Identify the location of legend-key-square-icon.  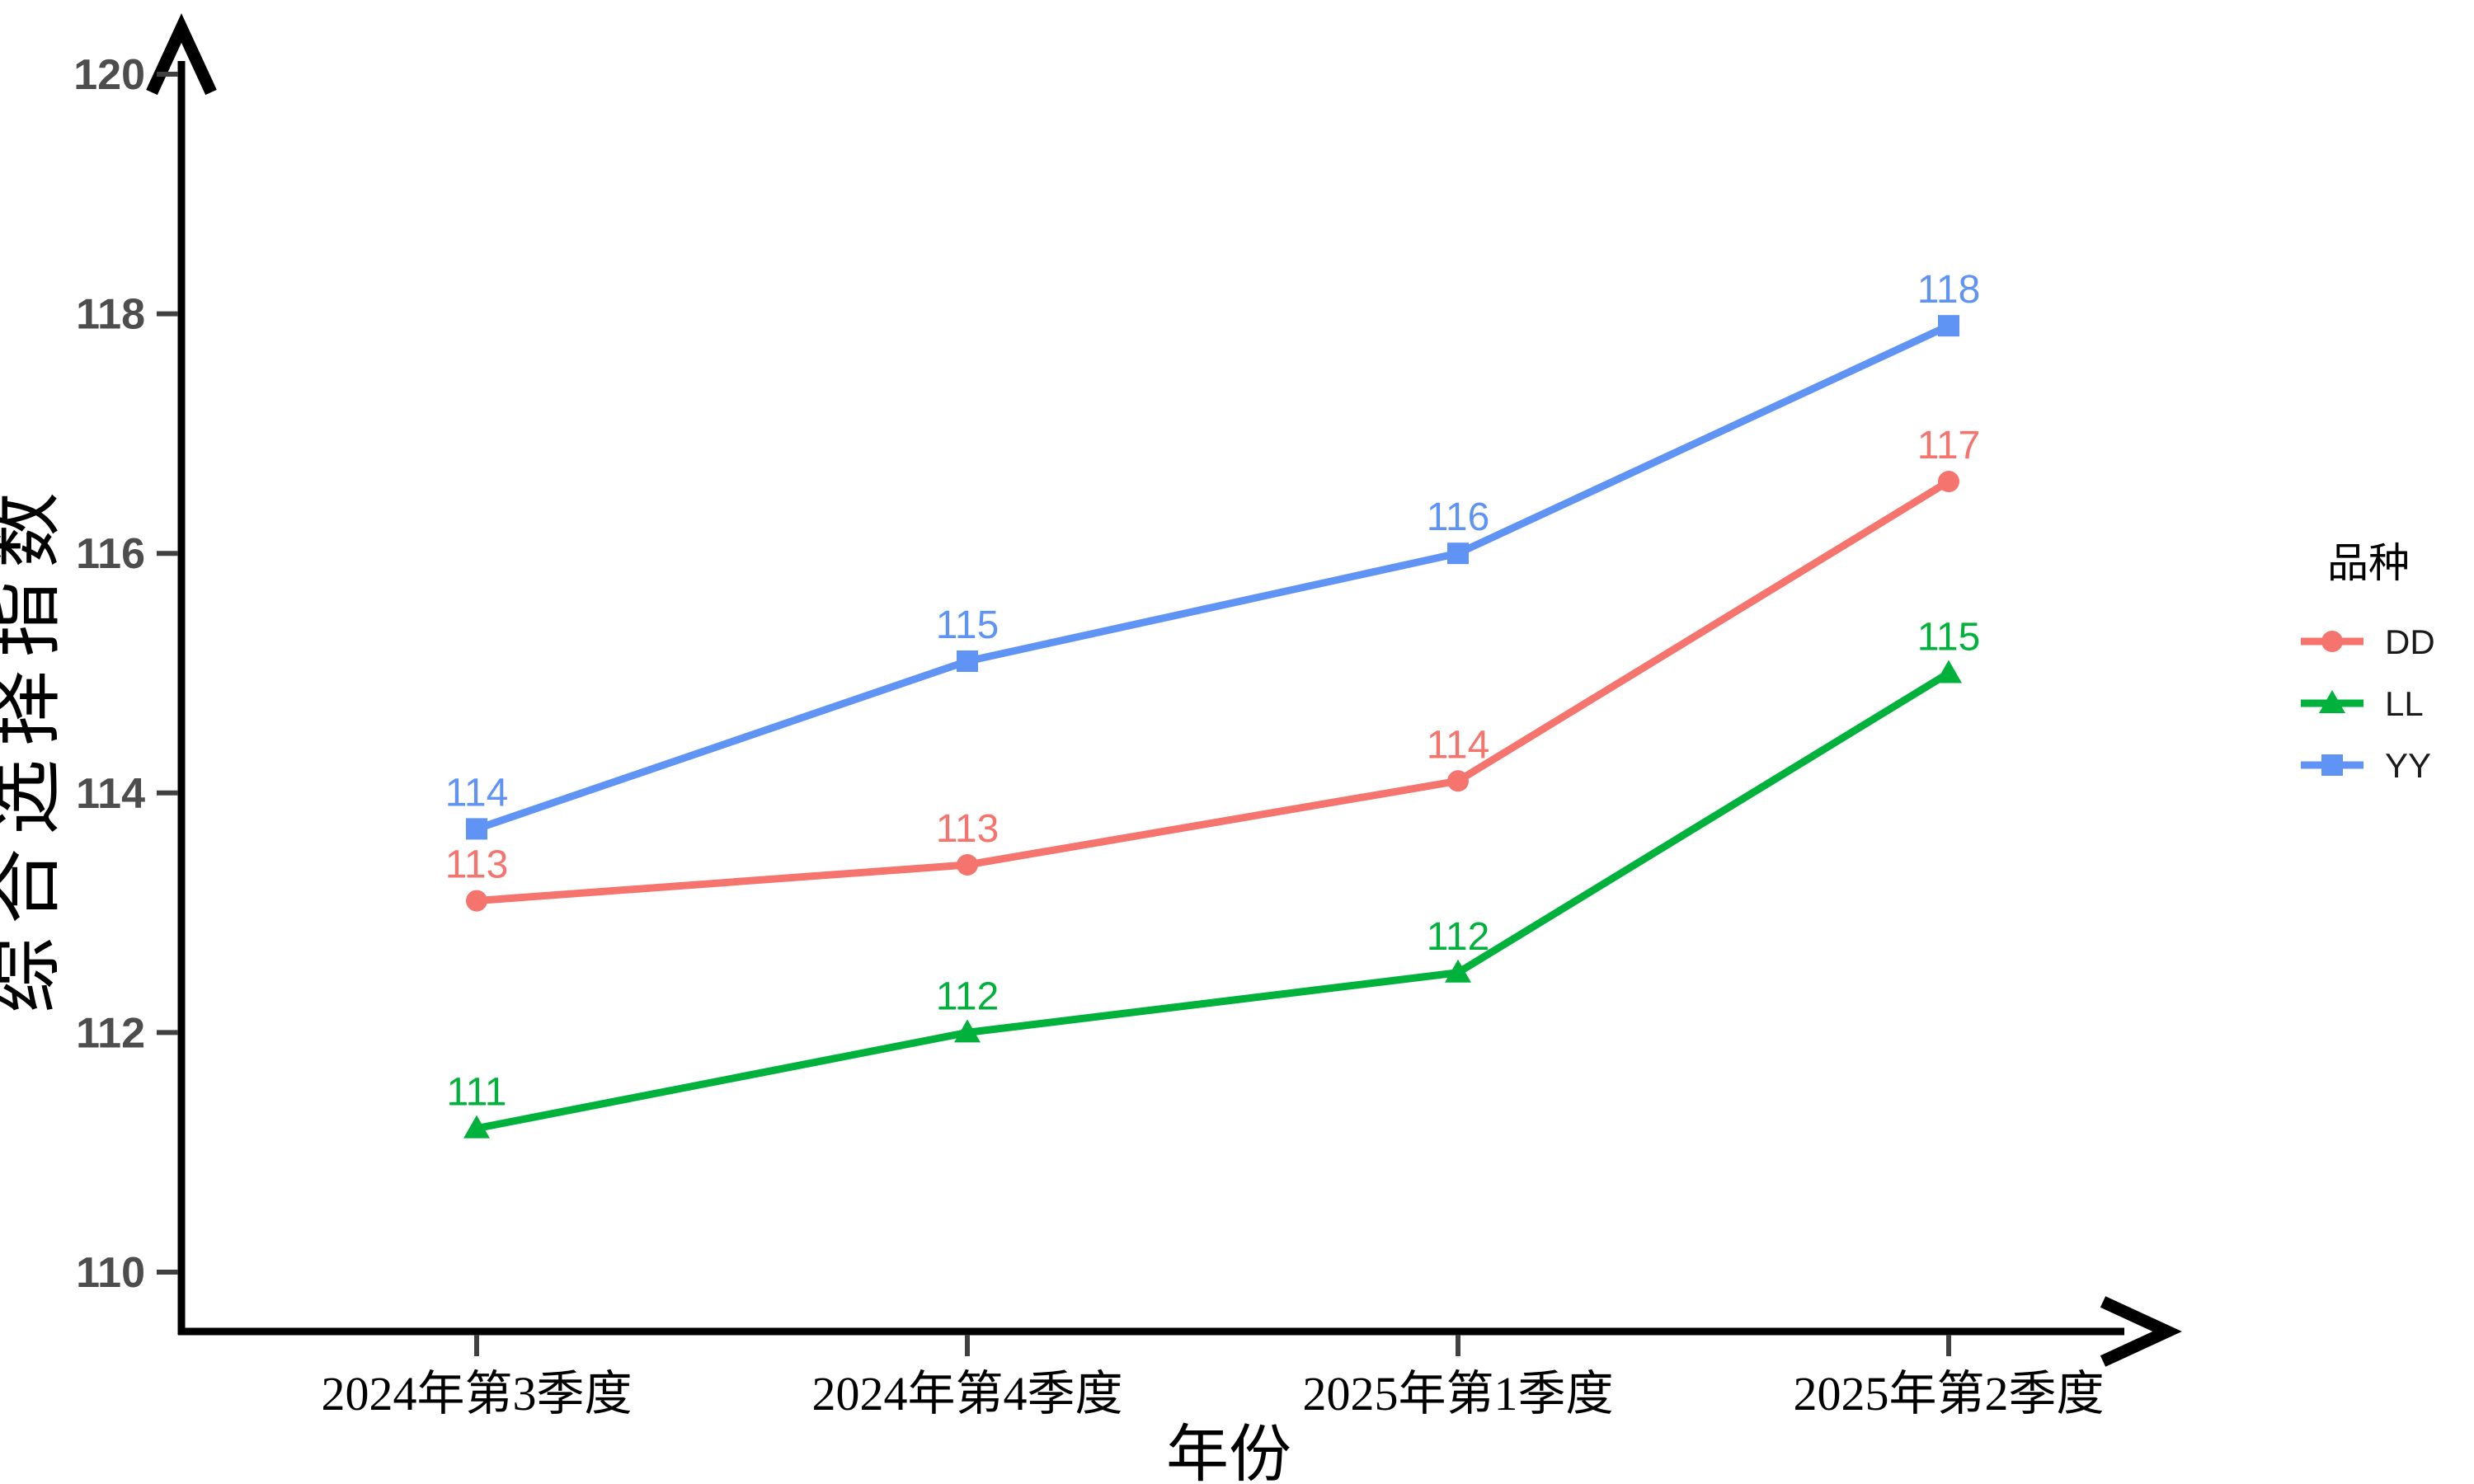
(2332, 765).